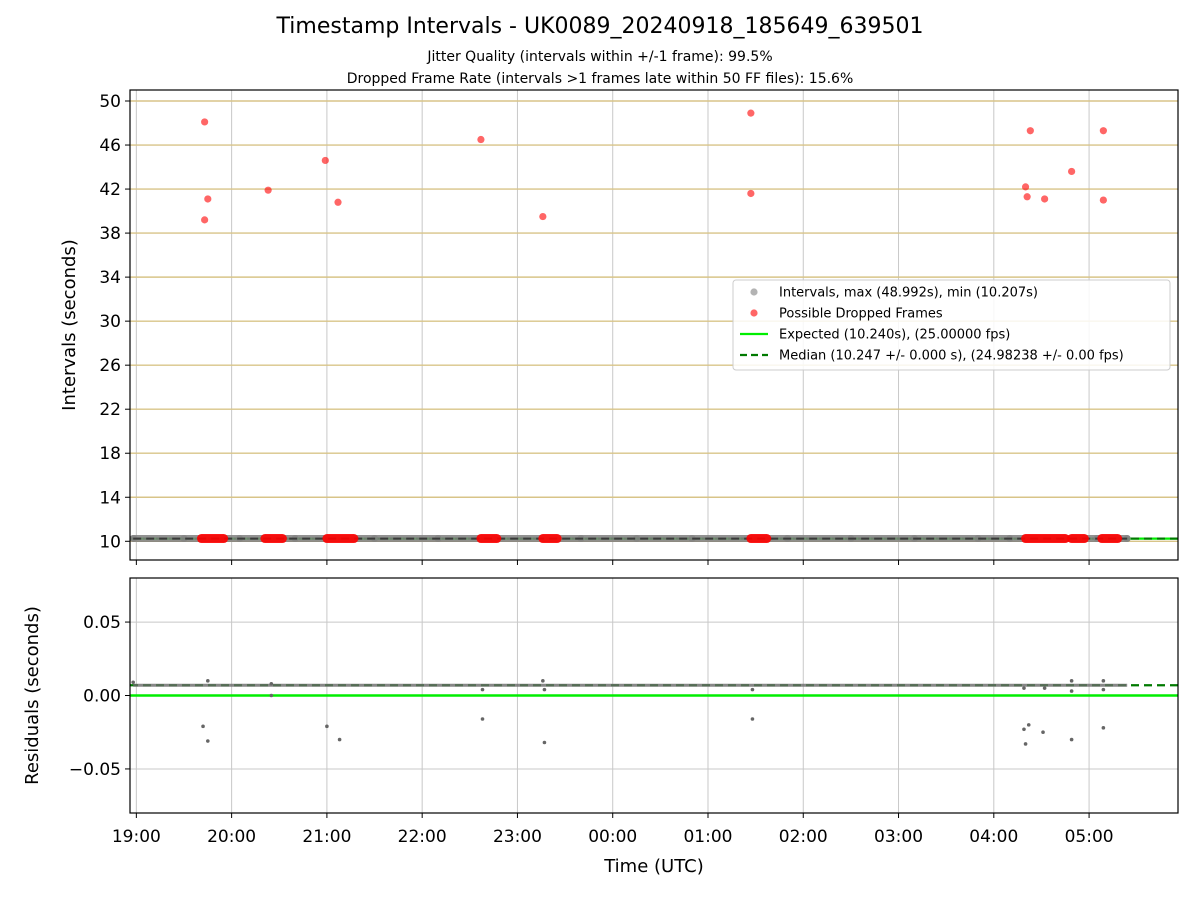 Image resolution: width=1200 pixels, height=900 pixels. Describe the element at coordinates (110, 410) in the screenshot. I see `top-y-tick-label: 22` at that location.